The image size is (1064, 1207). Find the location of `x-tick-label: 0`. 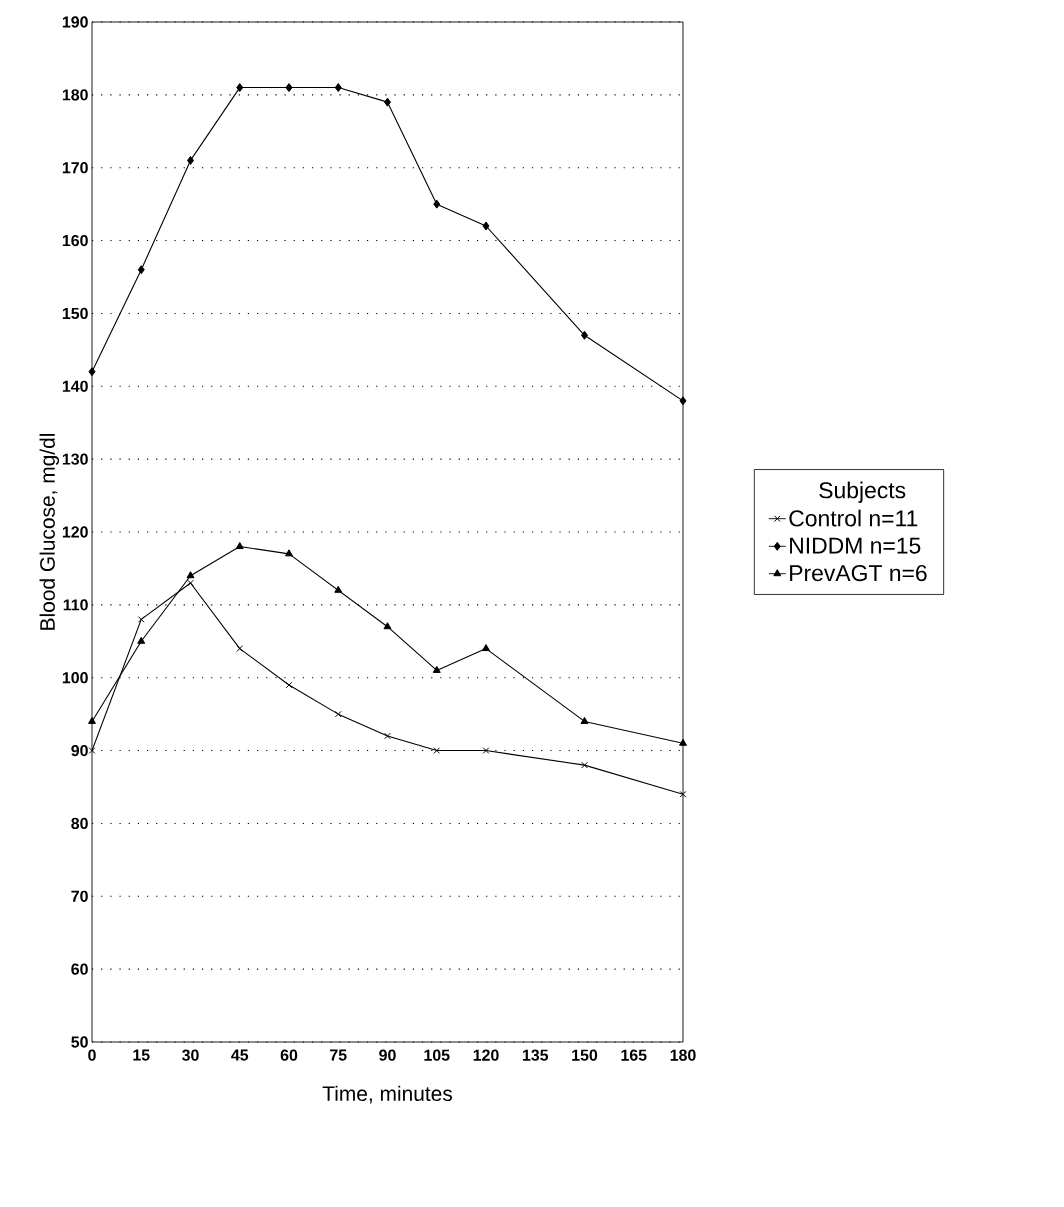

x-tick-label: 0 is located at coordinates (92, 1055).